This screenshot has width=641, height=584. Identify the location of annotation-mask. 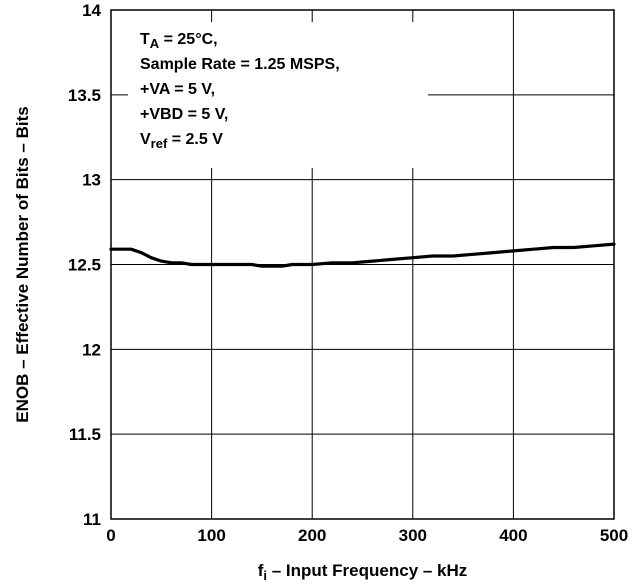
(278, 95).